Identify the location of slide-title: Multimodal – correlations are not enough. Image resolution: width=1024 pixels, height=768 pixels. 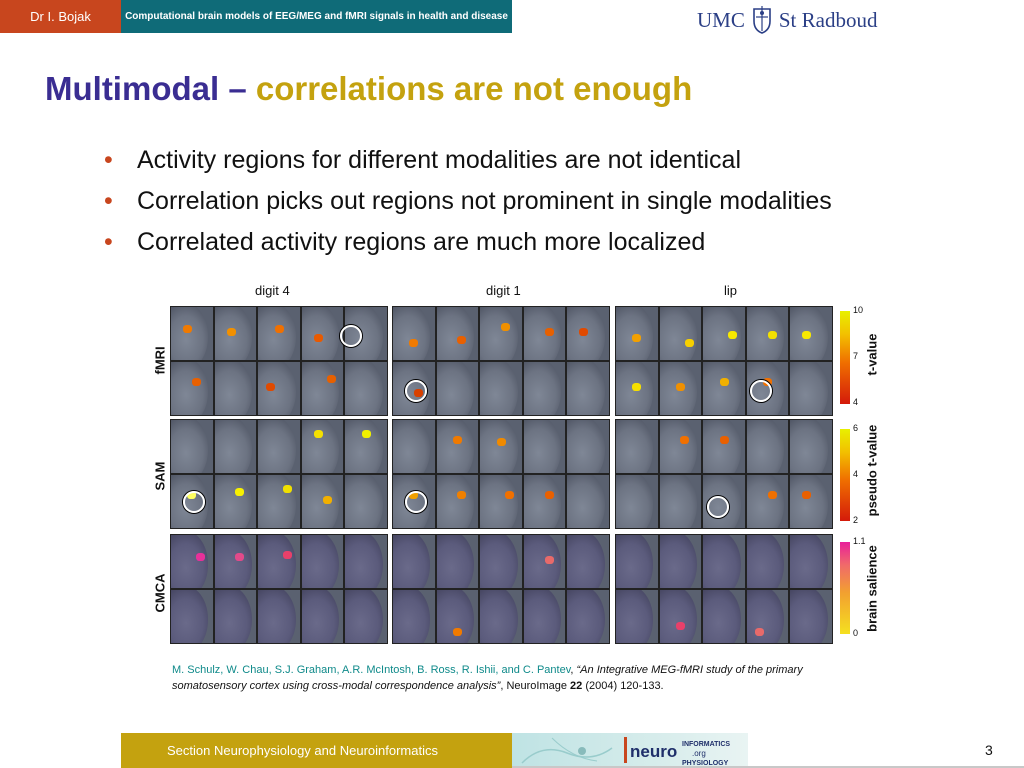
(368, 89).